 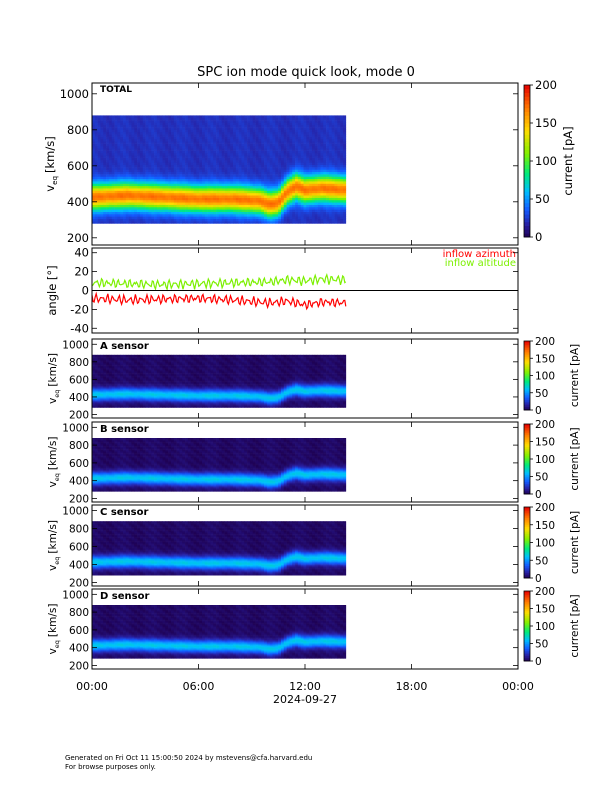 What do you see at coordinates (219, 169) in the screenshot?
I see `heatmap-cells` at bounding box center [219, 169].